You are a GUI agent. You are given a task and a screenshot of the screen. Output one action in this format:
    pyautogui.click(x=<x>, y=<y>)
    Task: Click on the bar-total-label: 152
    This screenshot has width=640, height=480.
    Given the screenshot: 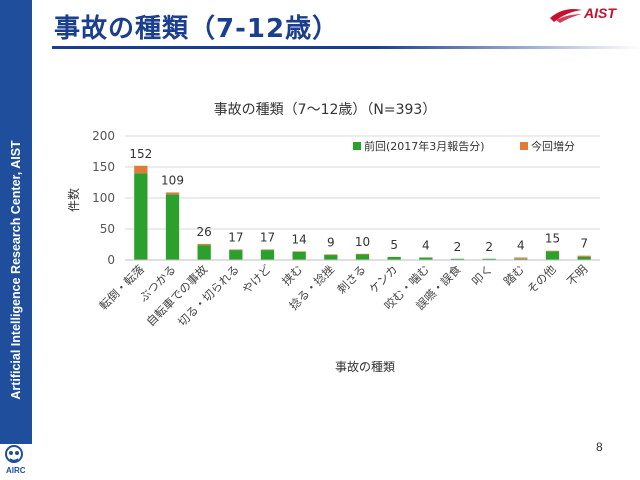 What is the action you would take?
    pyautogui.click(x=140, y=154)
    